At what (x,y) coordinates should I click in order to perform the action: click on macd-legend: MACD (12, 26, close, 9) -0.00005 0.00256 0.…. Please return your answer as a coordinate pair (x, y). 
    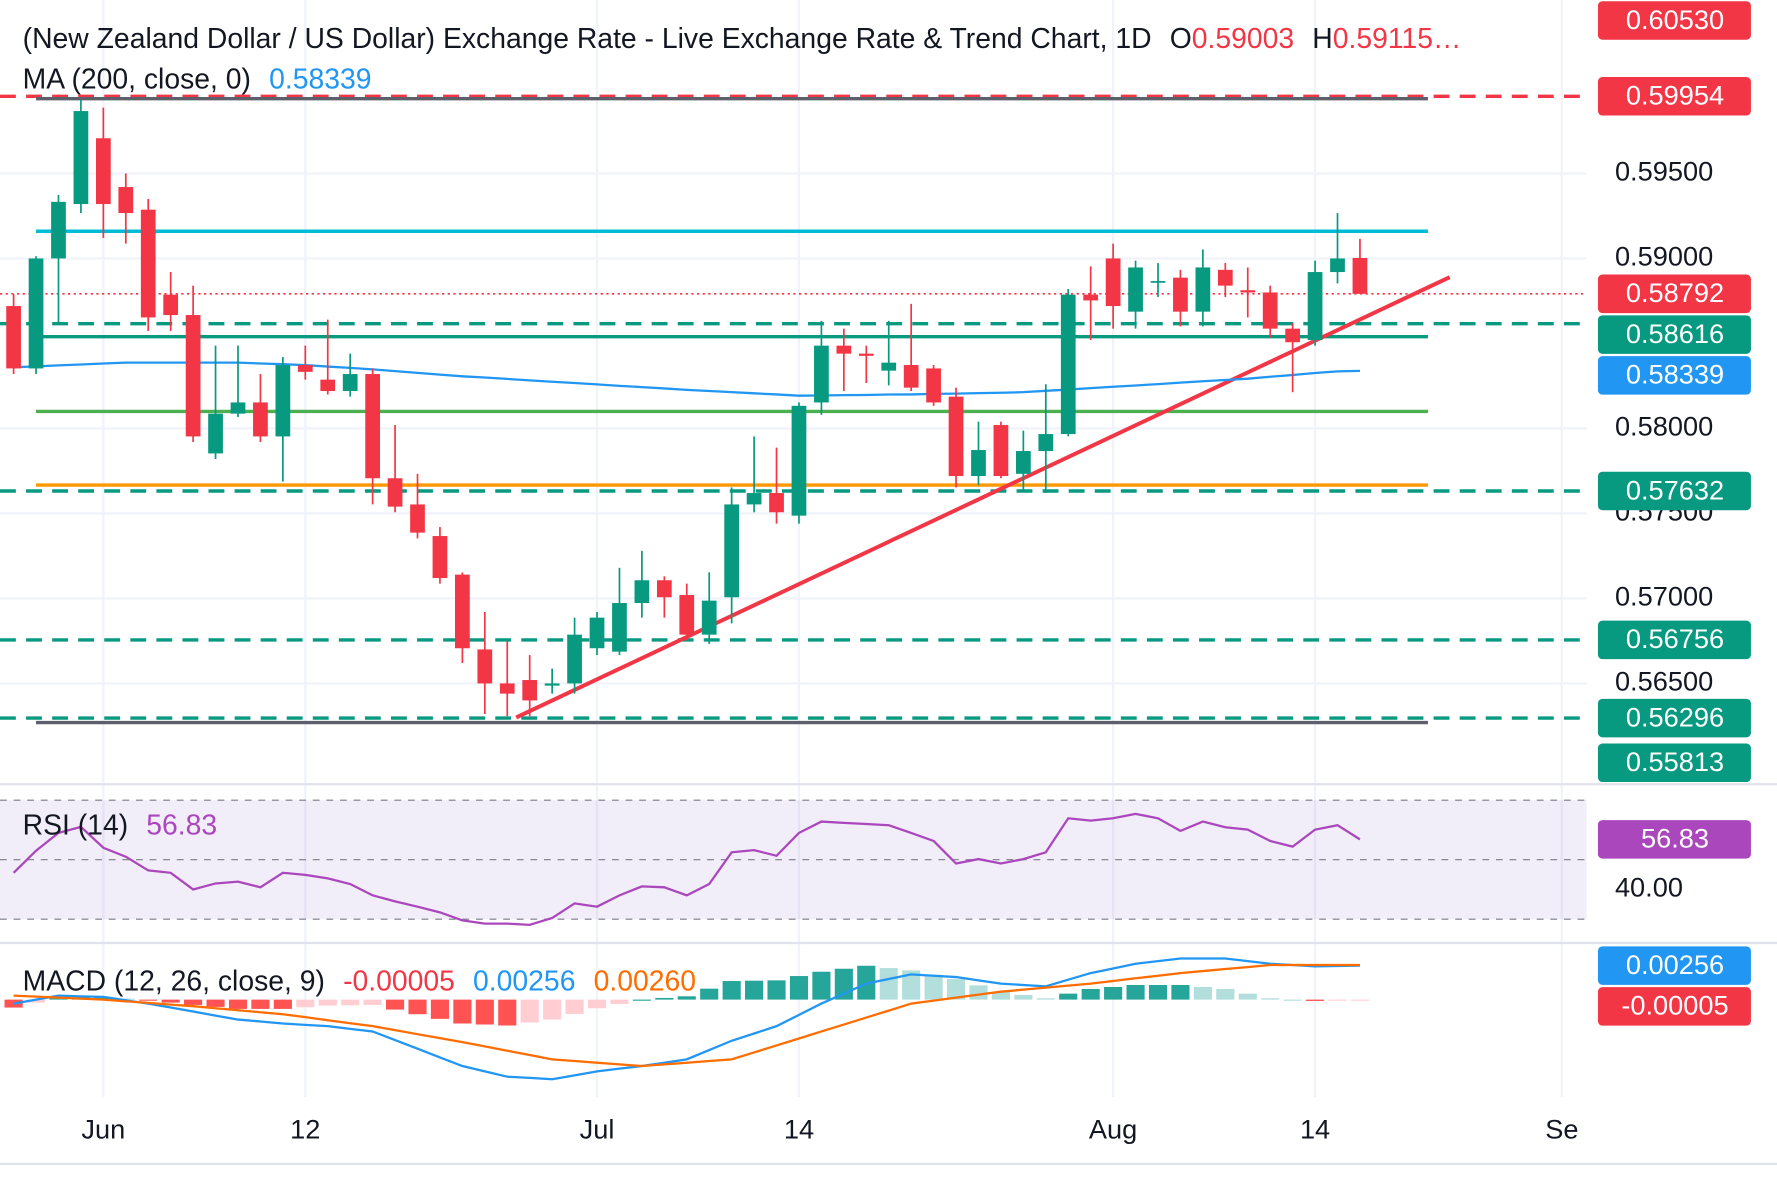
    Looking at the image, I should click on (359, 982).